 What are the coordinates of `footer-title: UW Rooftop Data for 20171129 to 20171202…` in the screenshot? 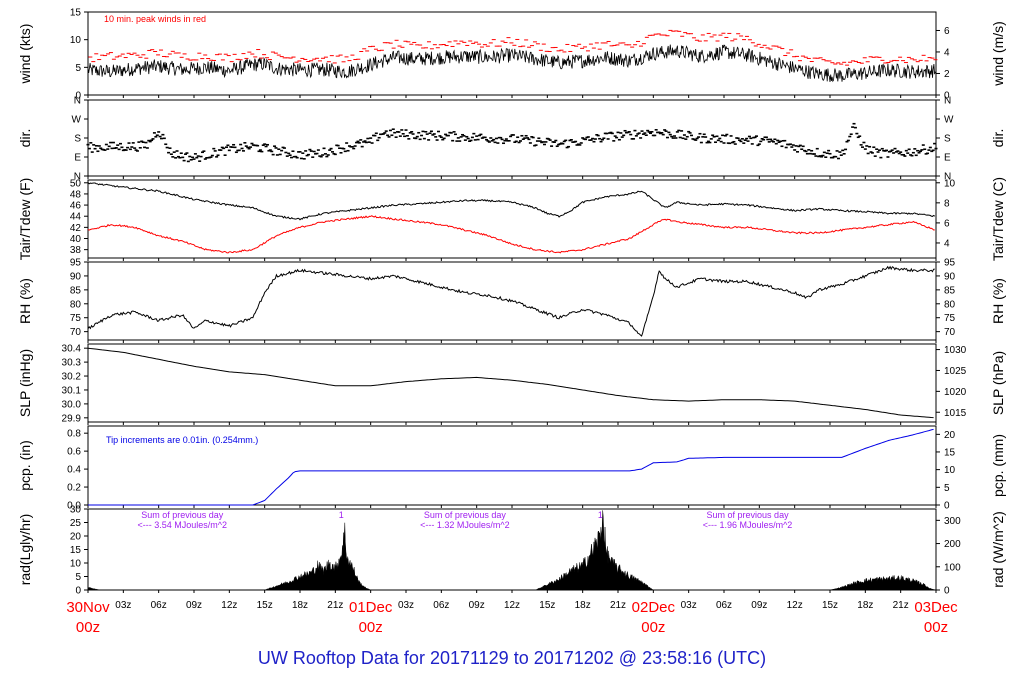 It's located at (512, 658).